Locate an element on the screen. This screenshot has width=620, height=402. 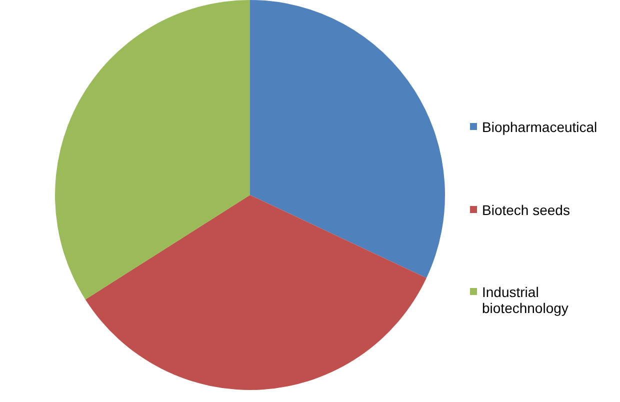
legend-label: Industrial biotechnology is located at coordinates (526, 300).